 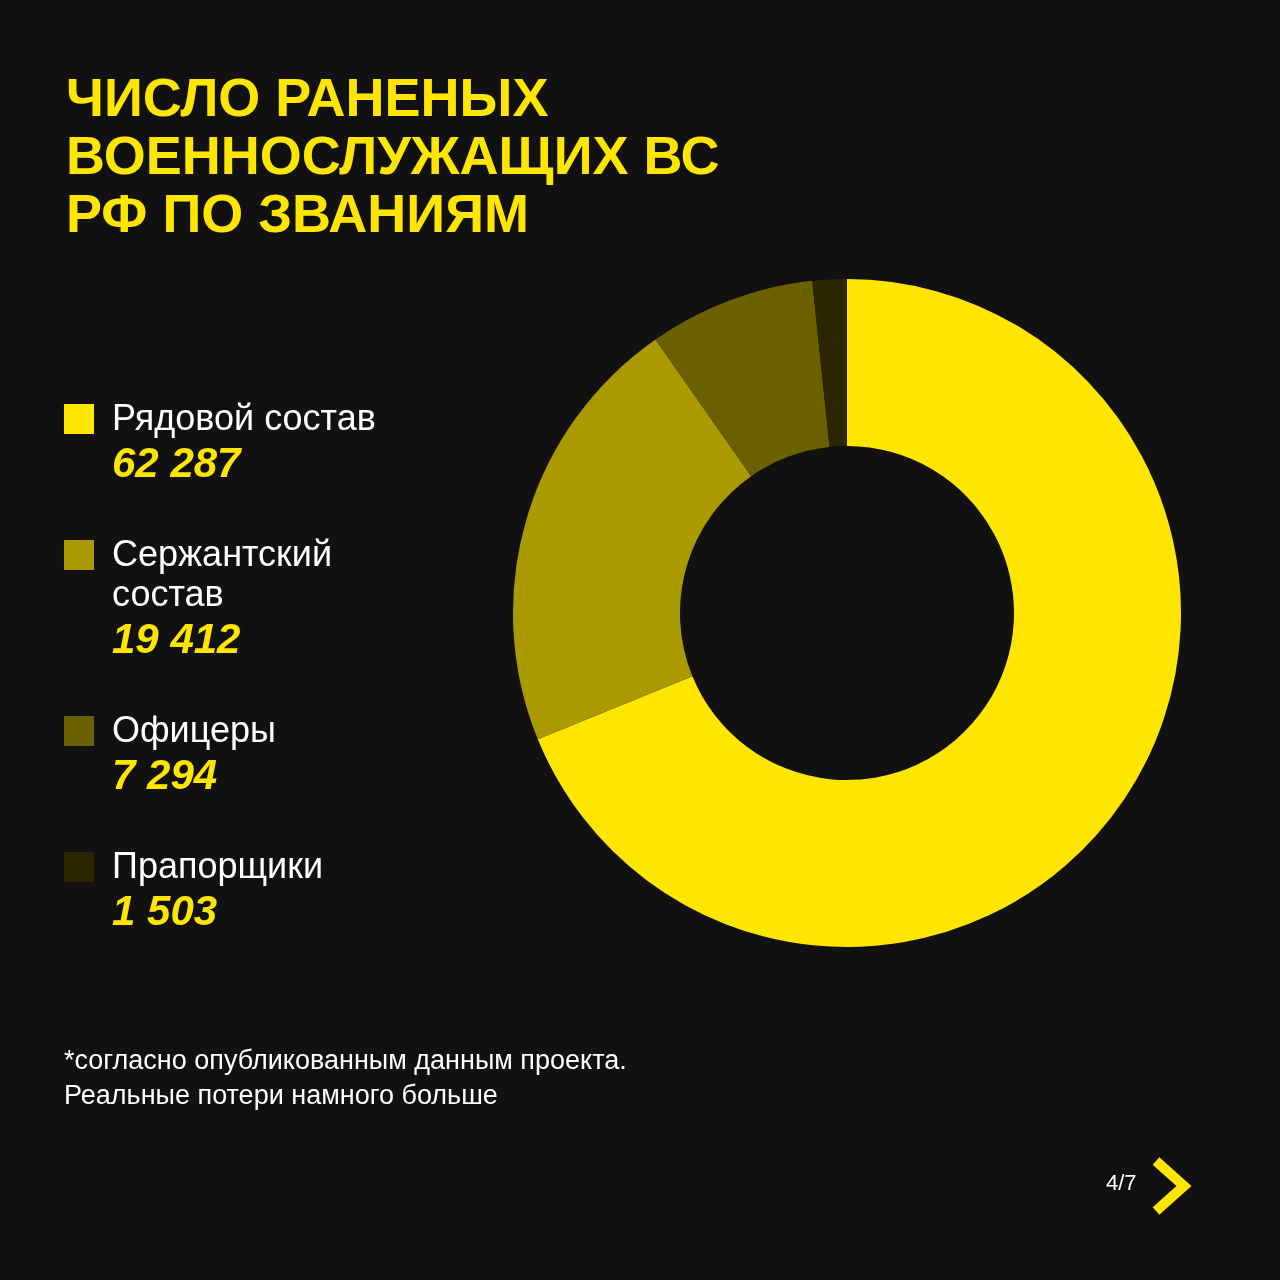 I want to click on text: *согласно опубликованным данным проекта., so click(x=345, y=1060).